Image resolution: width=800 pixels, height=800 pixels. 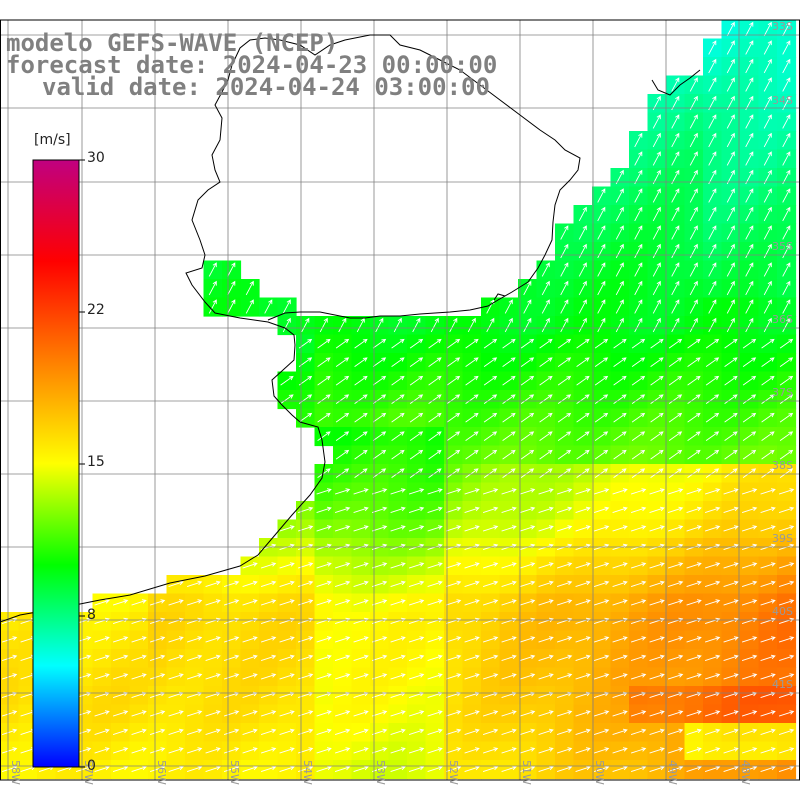 I want to click on latitude-label: 40S, so click(x=782, y=611).